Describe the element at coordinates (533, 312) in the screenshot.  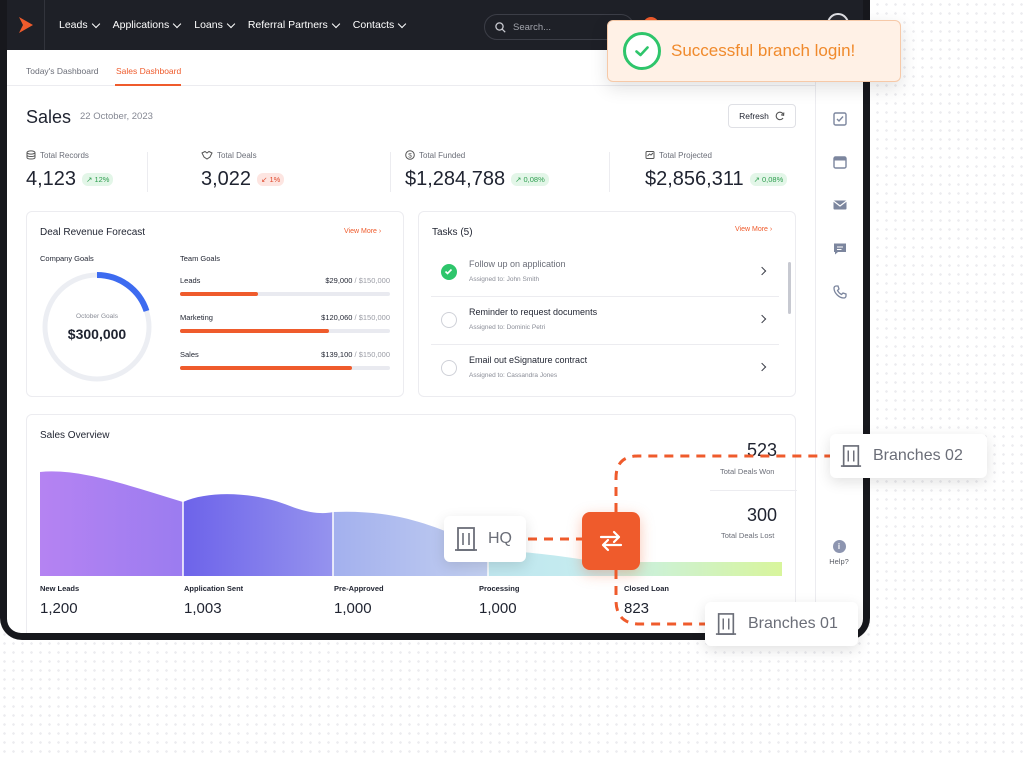
I see `task-title: Reminder to request documents` at that location.